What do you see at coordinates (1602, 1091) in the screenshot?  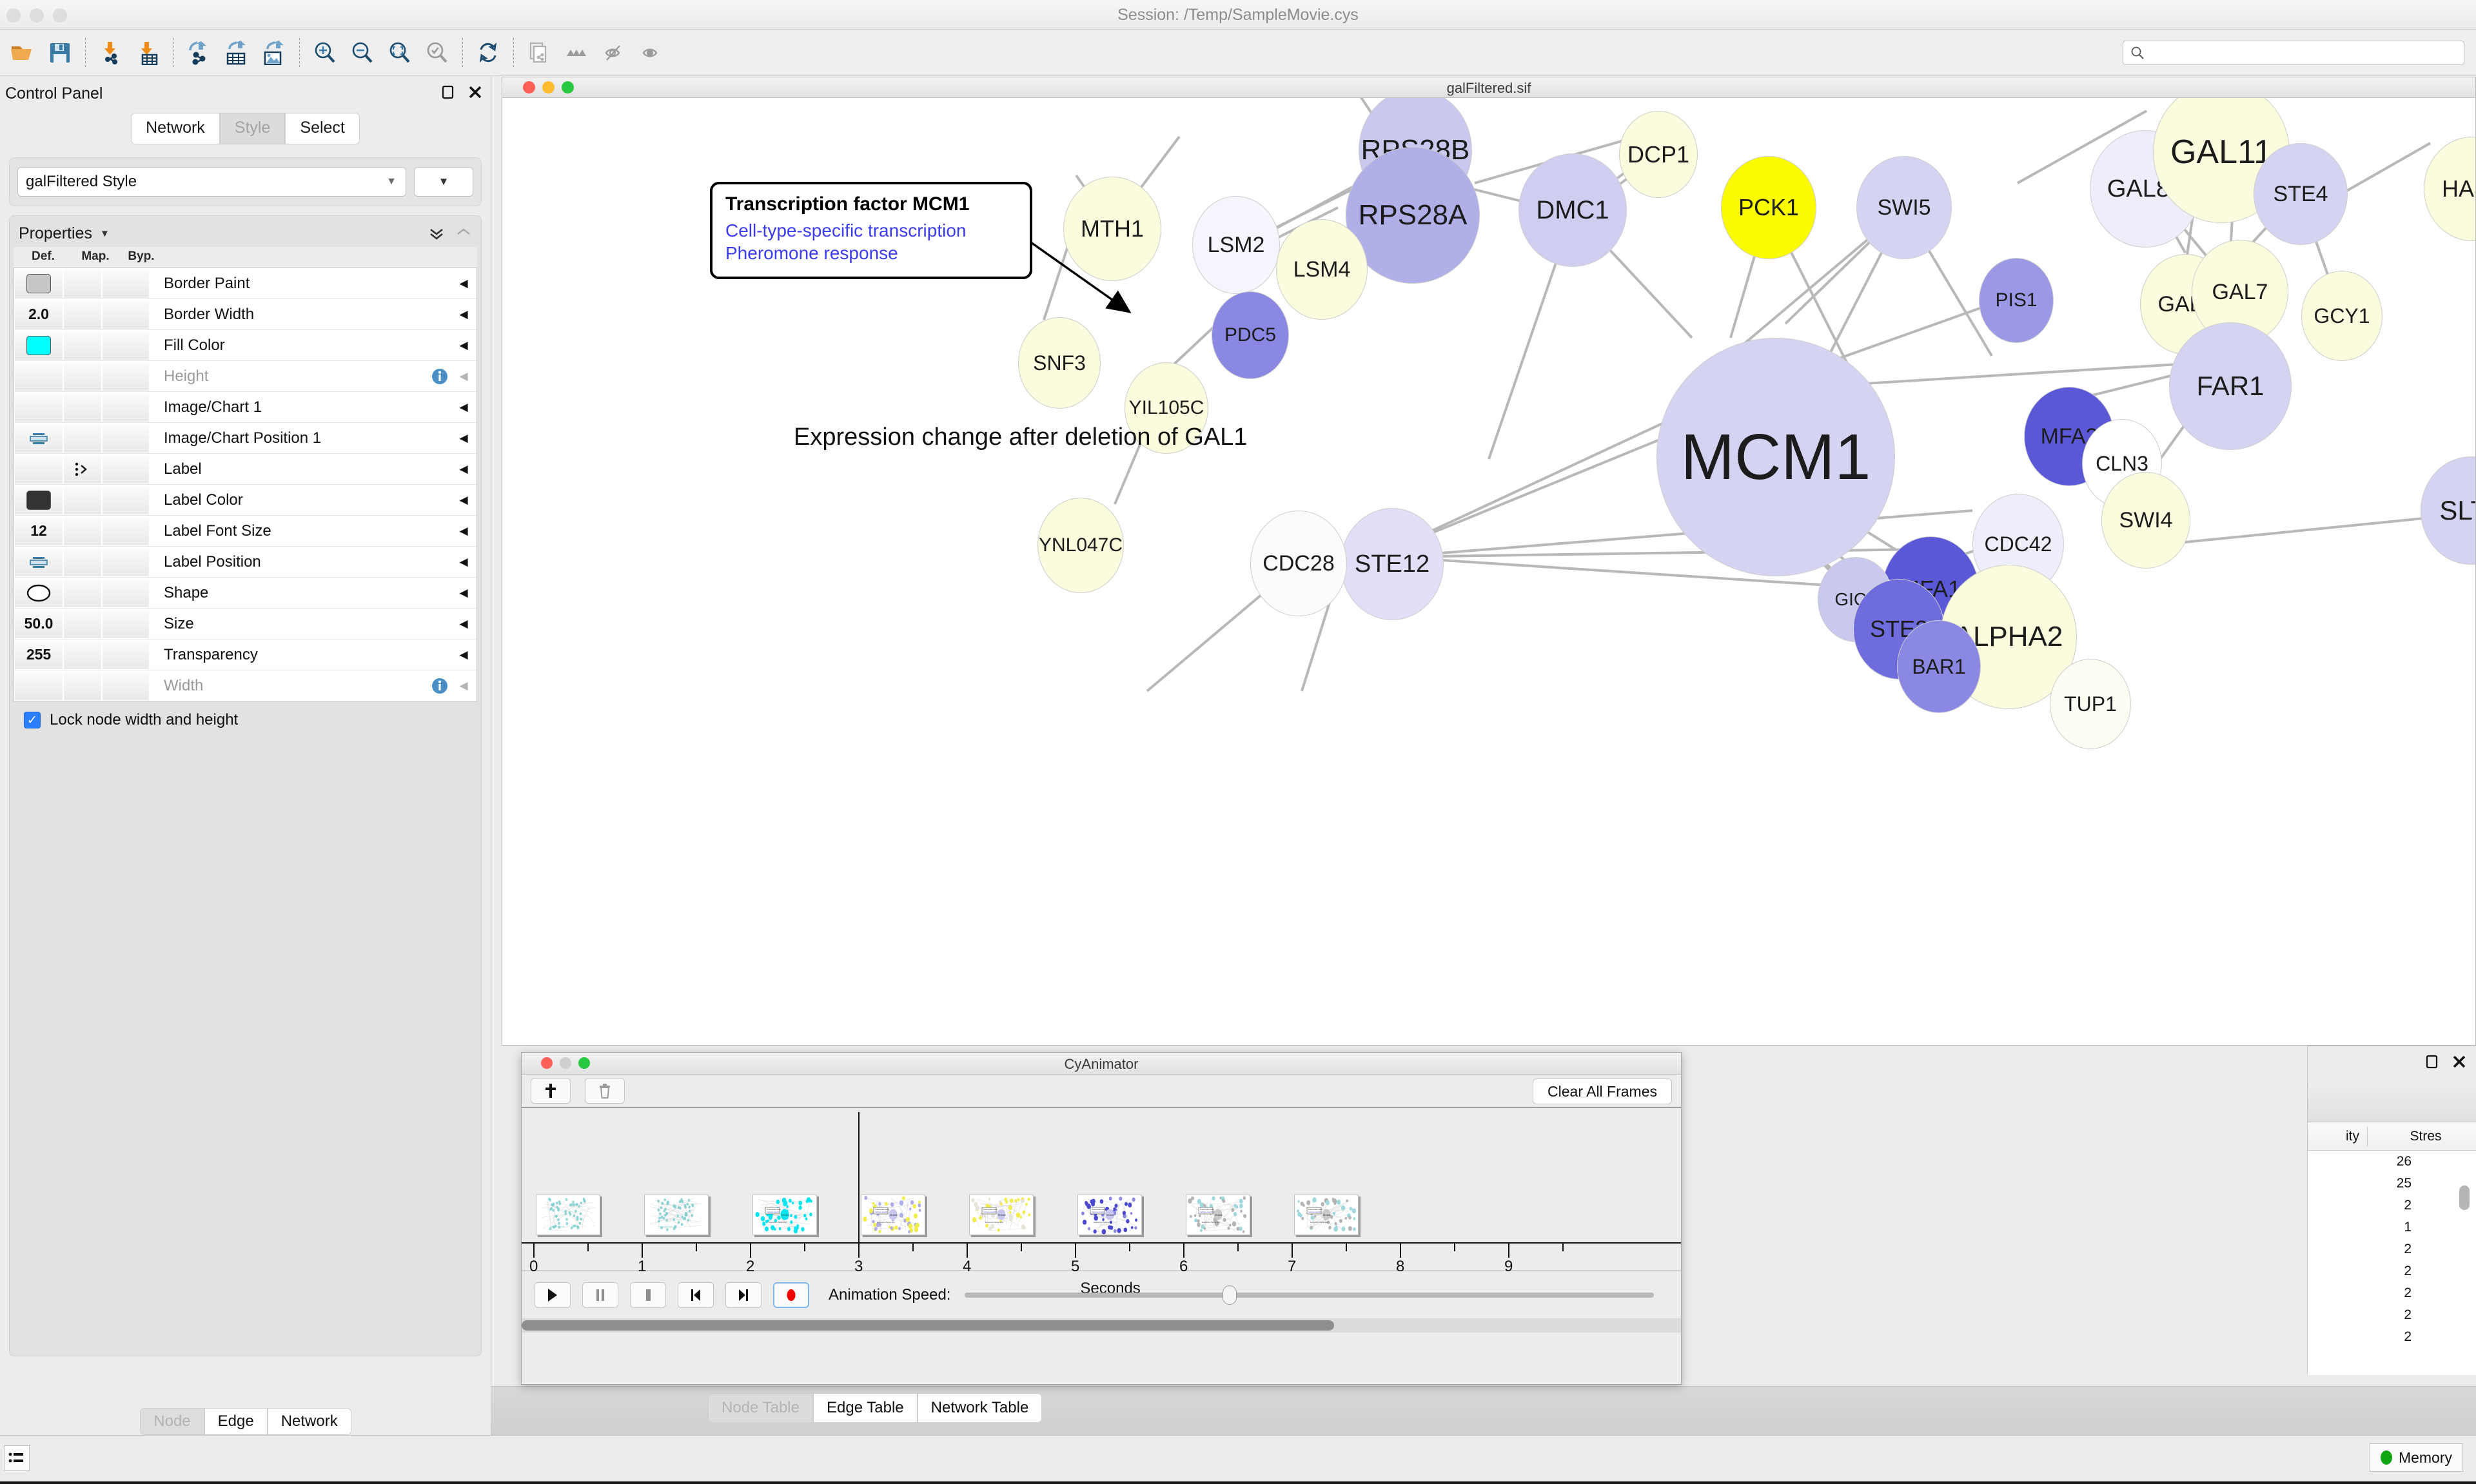 I see `clear-all-frames-button: Clear All Frames` at bounding box center [1602, 1091].